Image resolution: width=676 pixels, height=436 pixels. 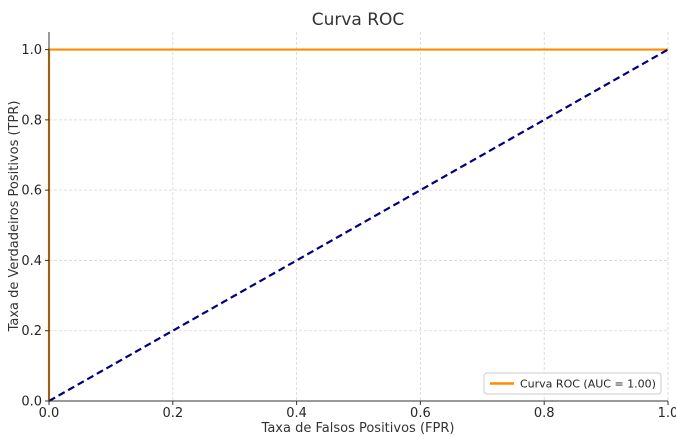 What do you see at coordinates (172, 413) in the screenshot?
I see `x-tick-label: 0.2` at bounding box center [172, 413].